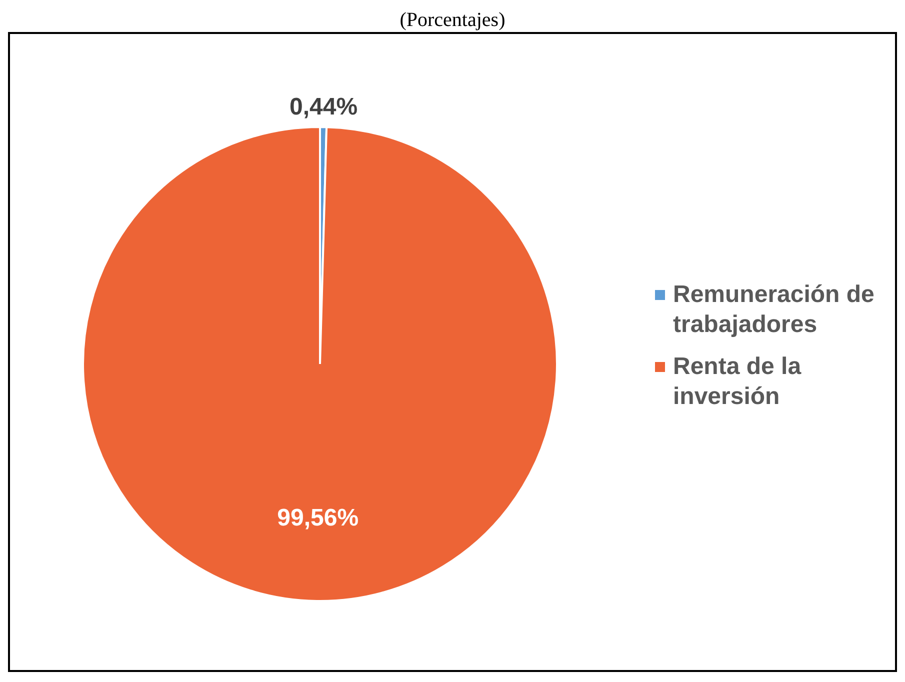  I want to click on data-label: 0,44%, so click(324, 107).